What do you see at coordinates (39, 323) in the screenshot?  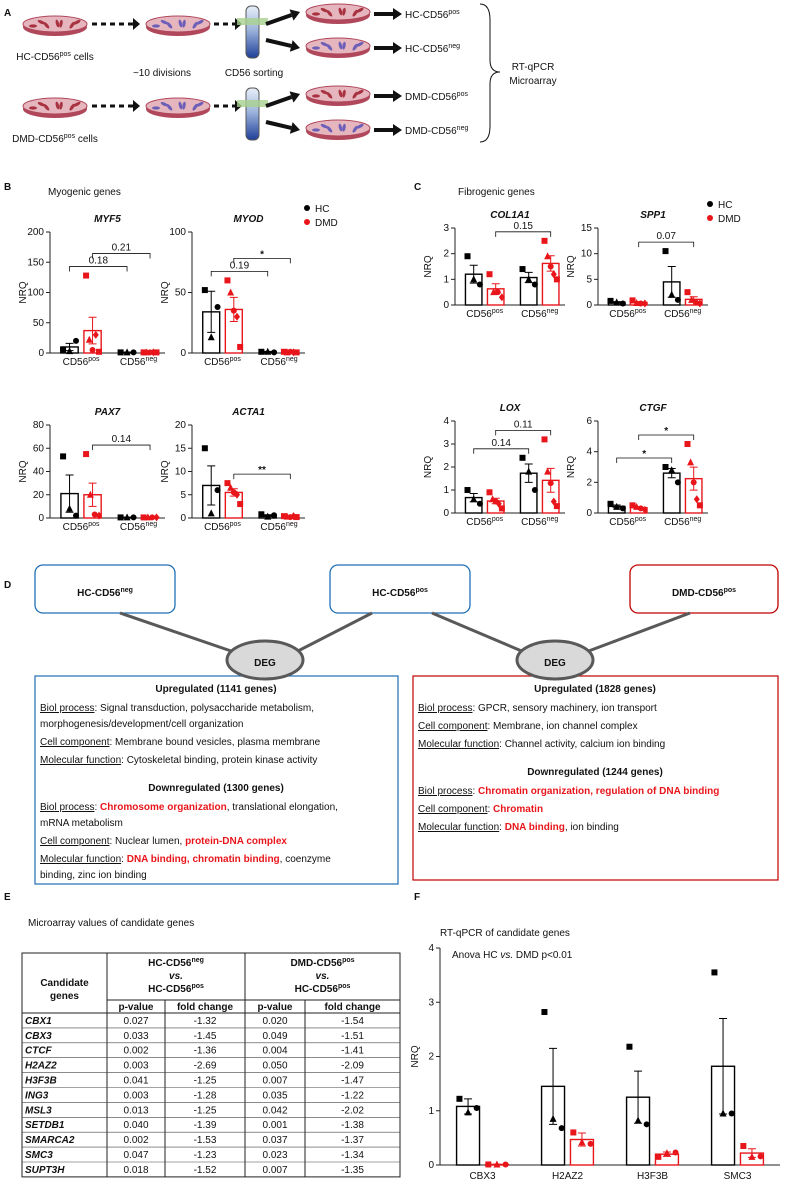 I see `y-tick-label: 50` at bounding box center [39, 323].